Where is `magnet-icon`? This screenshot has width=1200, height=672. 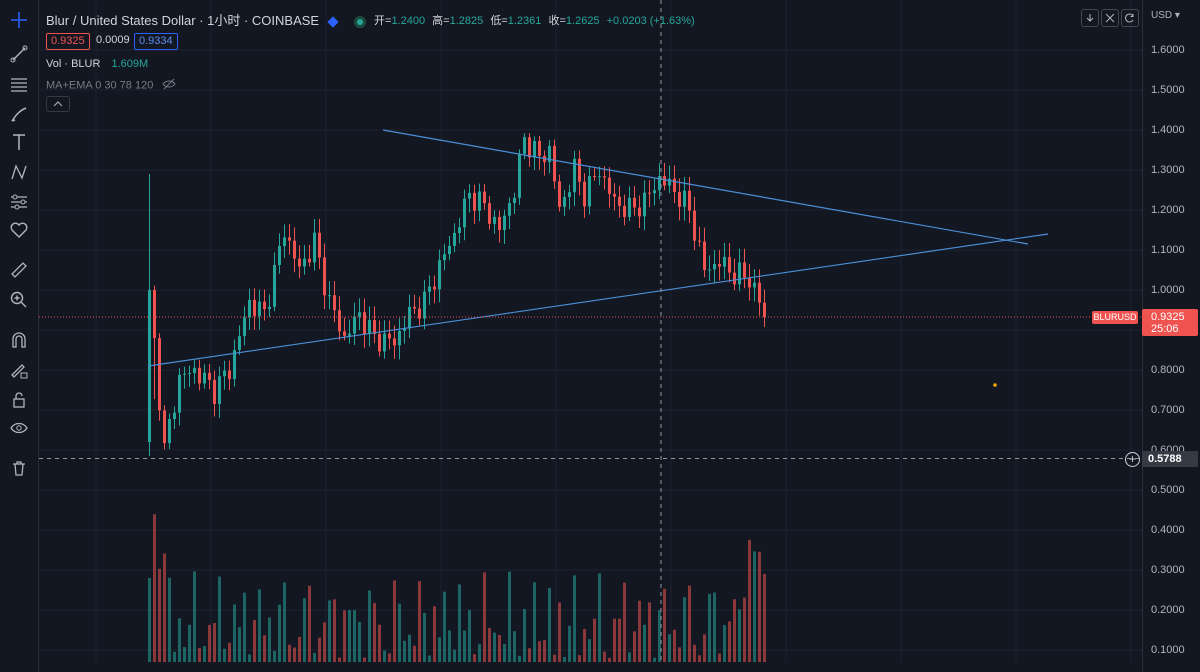 magnet-icon is located at coordinates (19, 340).